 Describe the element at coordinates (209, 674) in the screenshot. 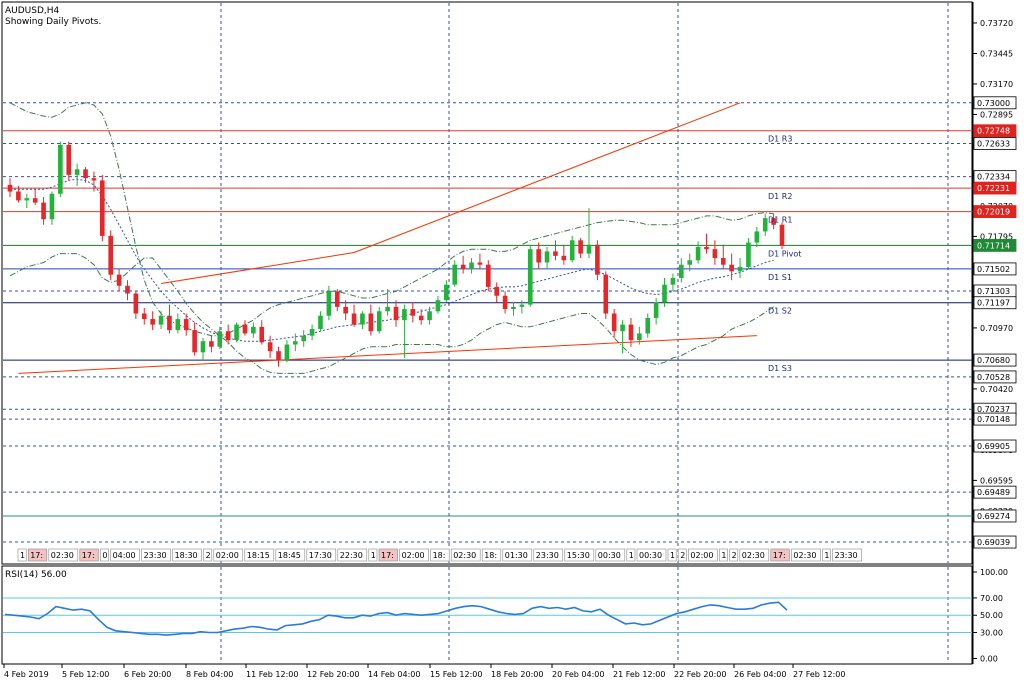

I see `x-tick-label: 8 Feb 04:00` at that location.